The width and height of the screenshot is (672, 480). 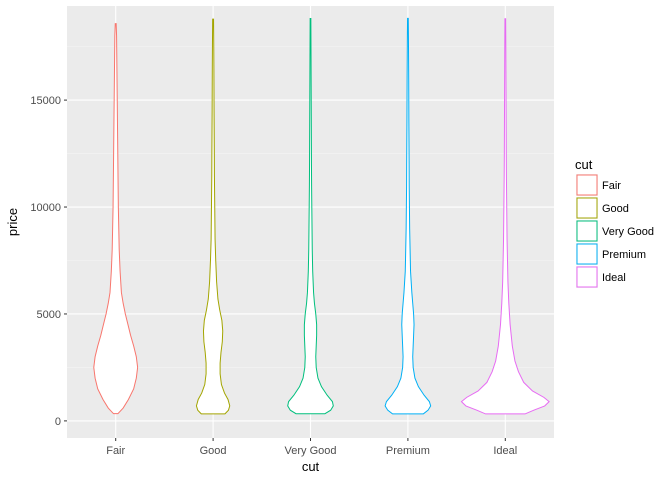 What do you see at coordinates (45, 101) in the screenshot?
I see `y-tick-label: 15000` at bounding box center [45, 101].